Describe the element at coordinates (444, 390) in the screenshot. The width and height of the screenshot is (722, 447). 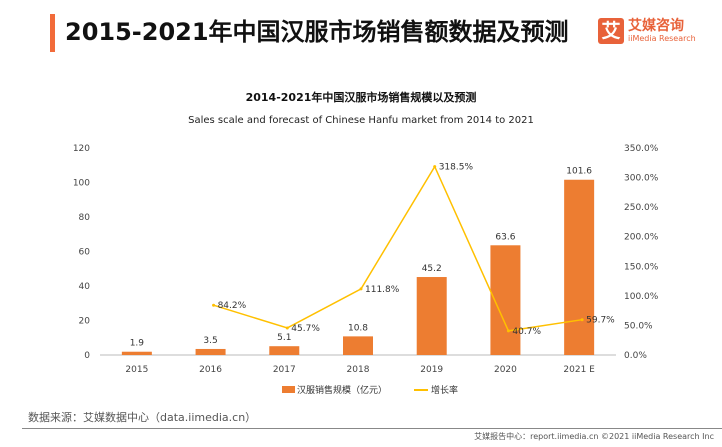
I see `legend-line-label: 增长率` at that location.